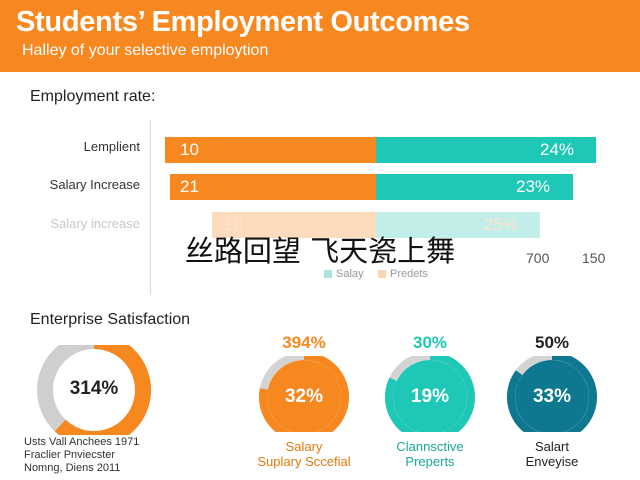 The image size is (640, 480). I want to click on donut-label-3-line-0: Salart, so click(552, 446).